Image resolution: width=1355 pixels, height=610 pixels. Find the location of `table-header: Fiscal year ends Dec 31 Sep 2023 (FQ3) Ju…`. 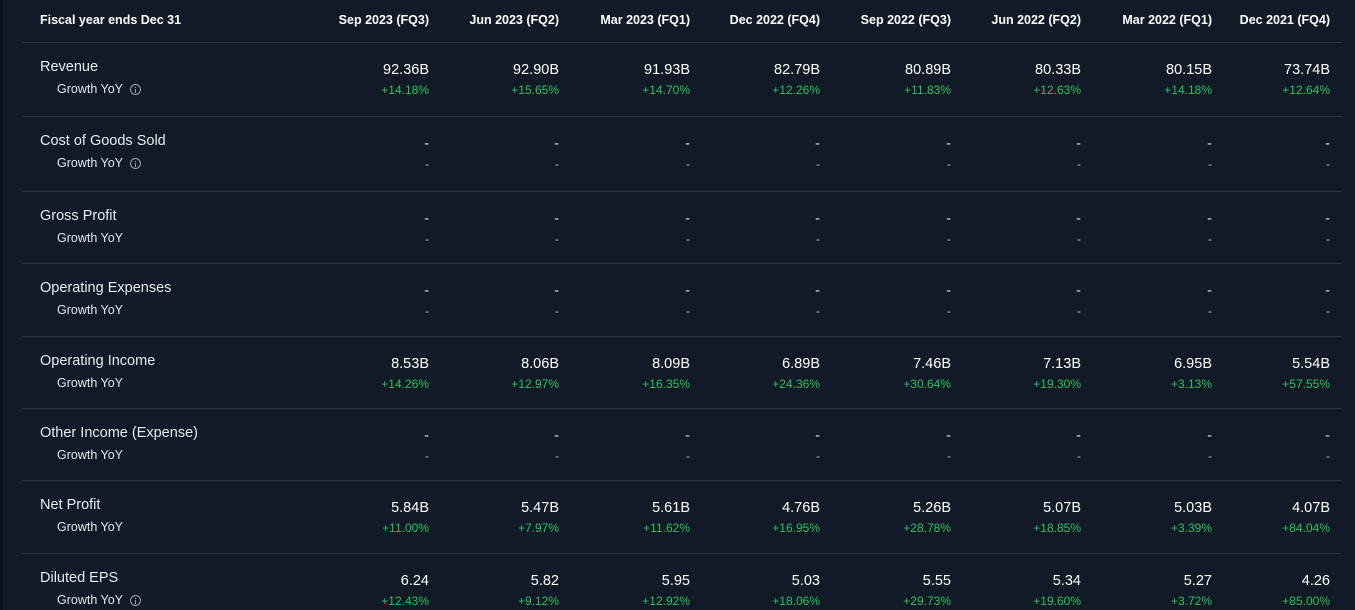

table-header: Fiscal year ends Dec 31 Sep 2023 (FQ3) Ju… is located at coordinates (682, 21).